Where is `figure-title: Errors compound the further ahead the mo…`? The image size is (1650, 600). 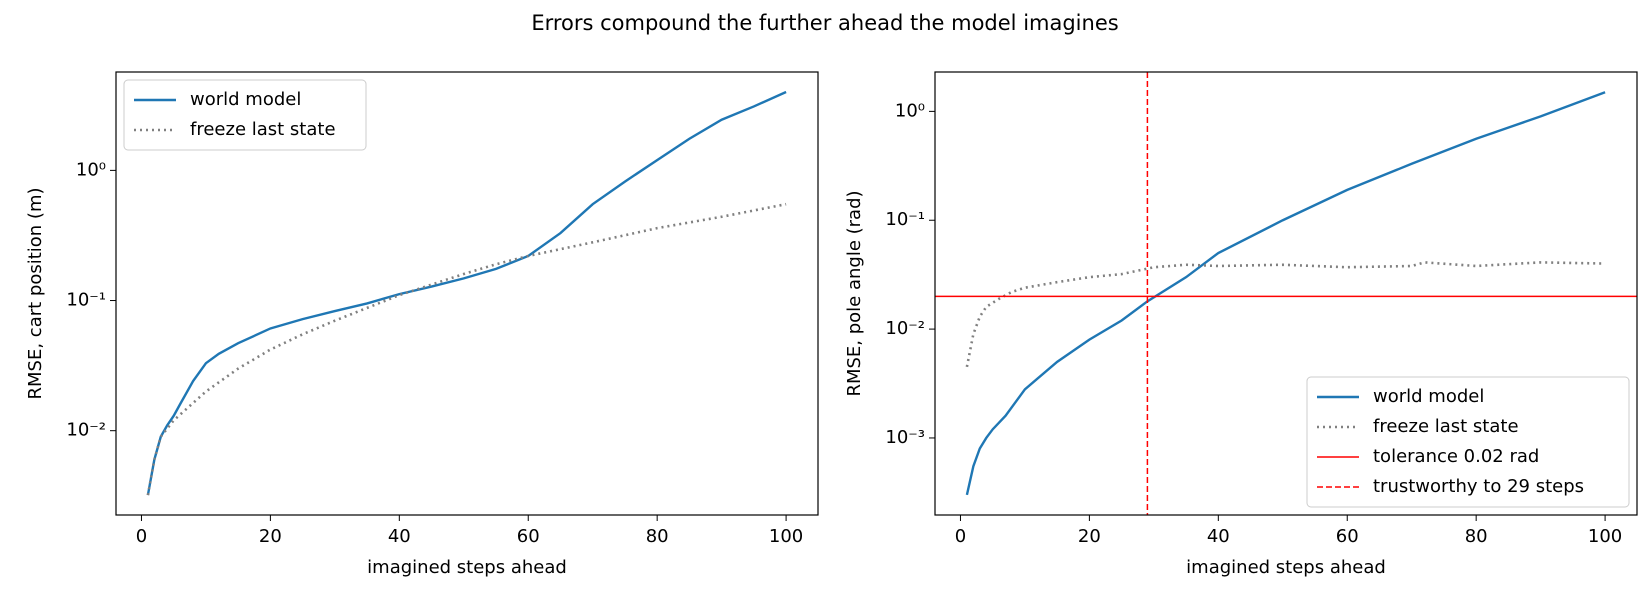 figure-title: Errors compound the further ahead the mo… is located at coordinates (824, 23).